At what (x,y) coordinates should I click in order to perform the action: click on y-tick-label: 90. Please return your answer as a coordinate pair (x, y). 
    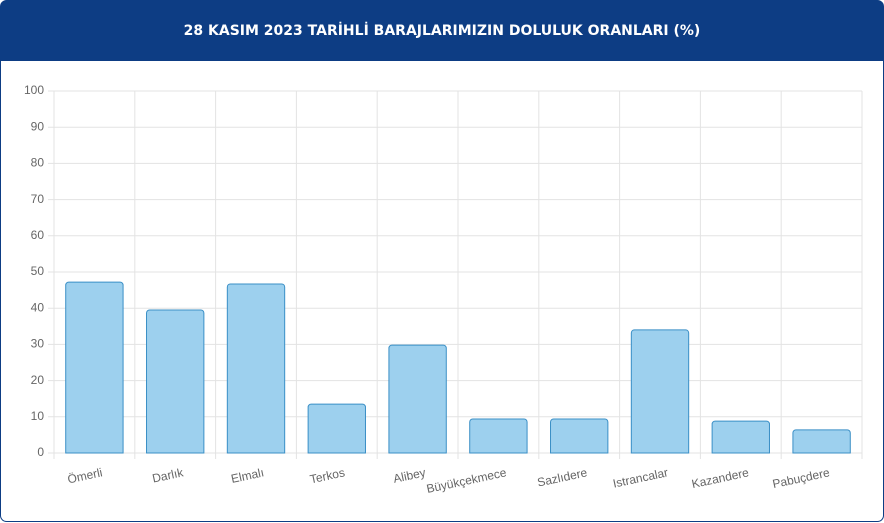
    Looking at the image, I should click on (38, 126).